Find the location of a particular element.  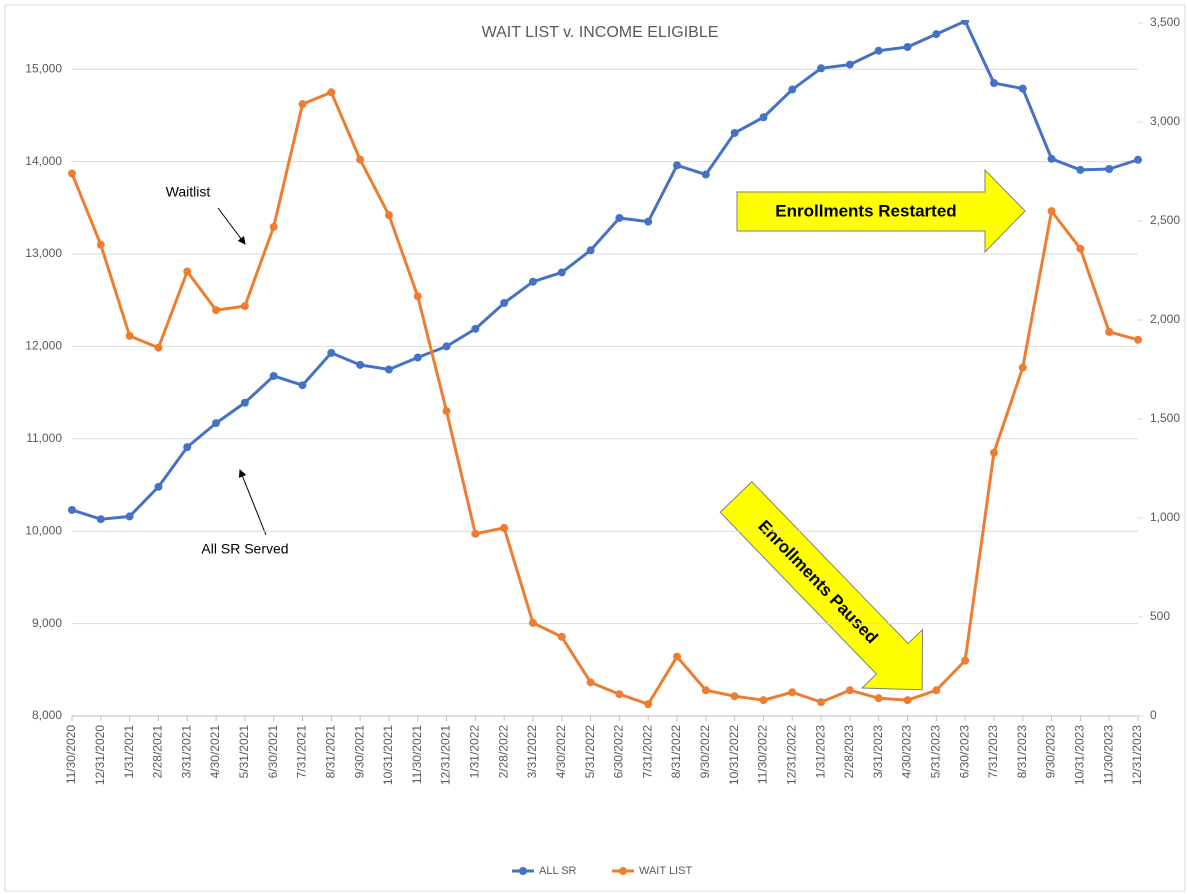

y-tick-label: 12,000 is located at coordinates (43, 346).